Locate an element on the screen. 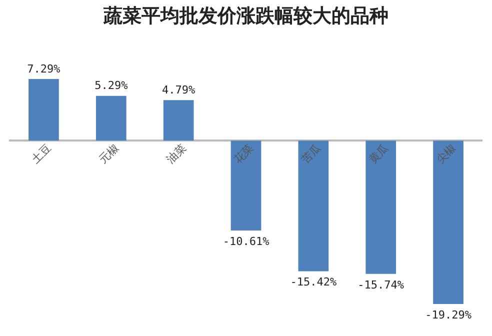  data-label: 4.79% is located at coordinates (179, 89).